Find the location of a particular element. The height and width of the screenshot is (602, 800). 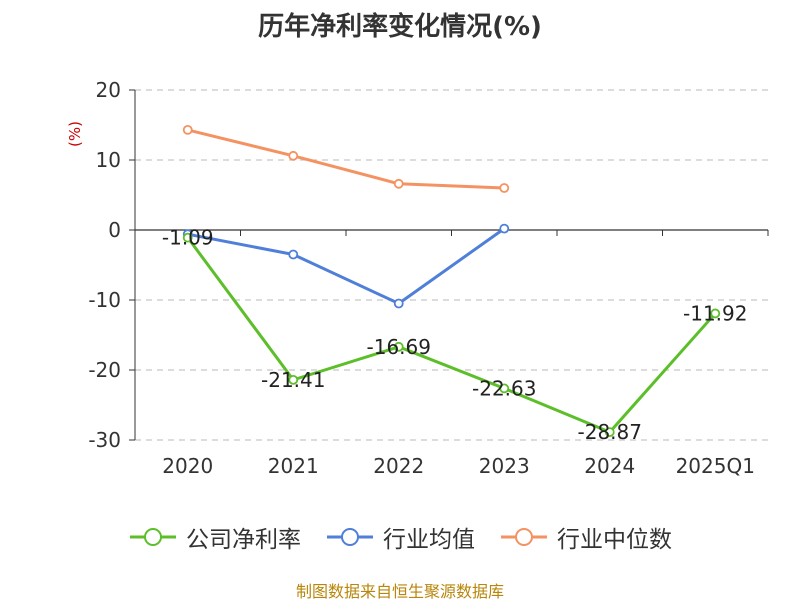

legend-item-1: 行业均值 is located at coordinates (400, 537).